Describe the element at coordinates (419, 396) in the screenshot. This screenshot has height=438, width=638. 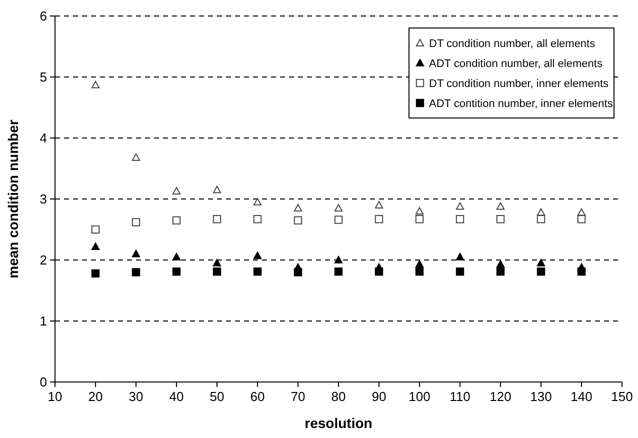
I see `x-tick-label: 100` at that location.